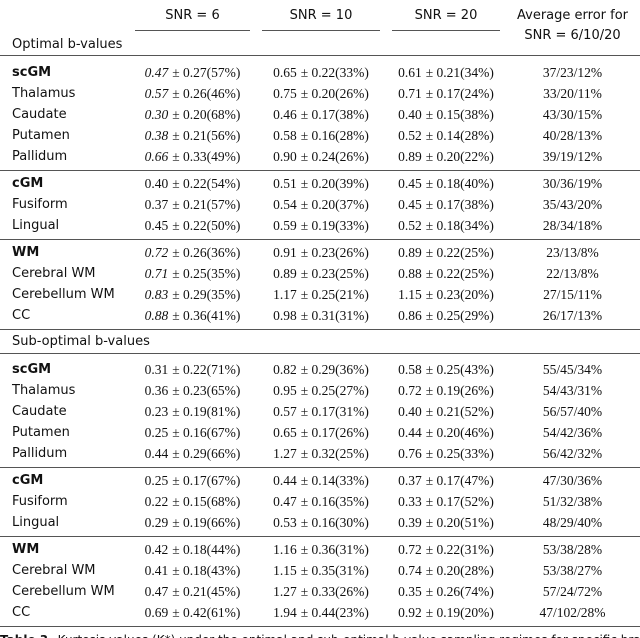  I want to click on column-header: SNR = 6/10/20, so click(572, 35).